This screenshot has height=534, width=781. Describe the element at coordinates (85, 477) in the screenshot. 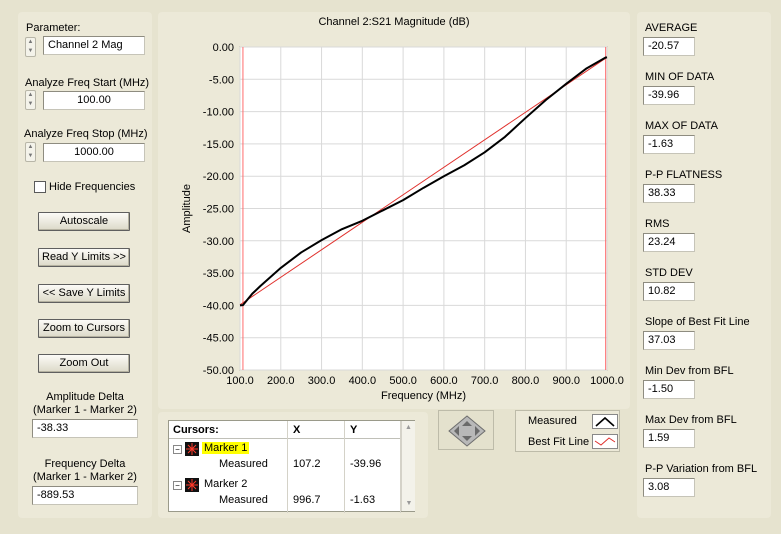

I see `frequency-delta-sublabel: (Marker 1 - Marker 2)` at that location.